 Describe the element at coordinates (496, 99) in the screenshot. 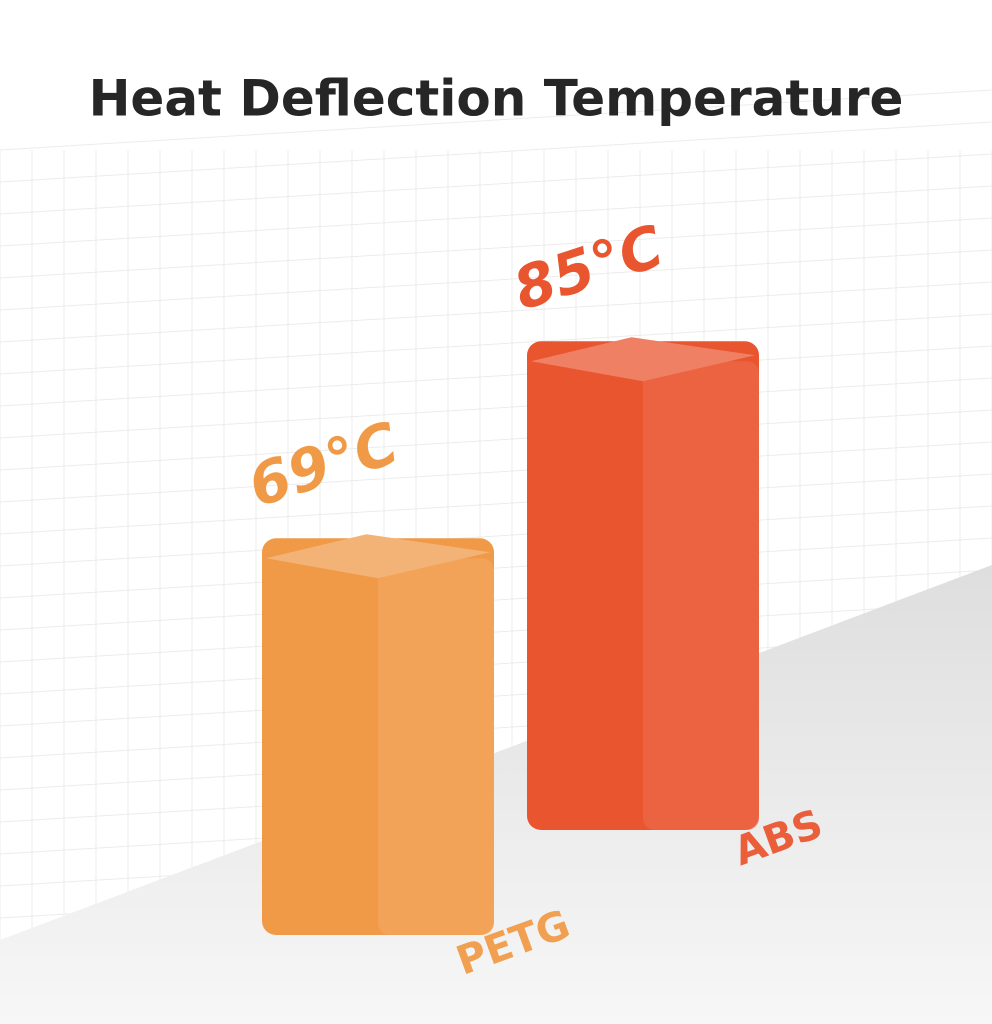

I see `chart-title: Heat Deflection Temperature` at that location.